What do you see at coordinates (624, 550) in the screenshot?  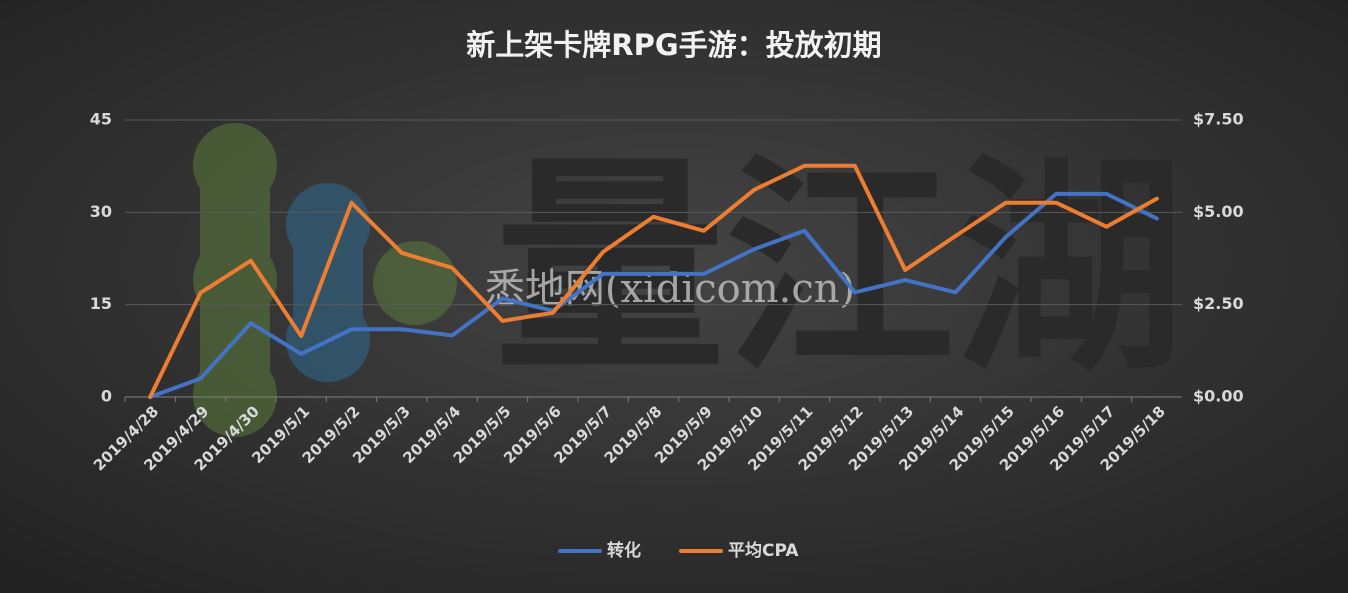 I see `legend-label: 转化` at bounding box center [624, 550].